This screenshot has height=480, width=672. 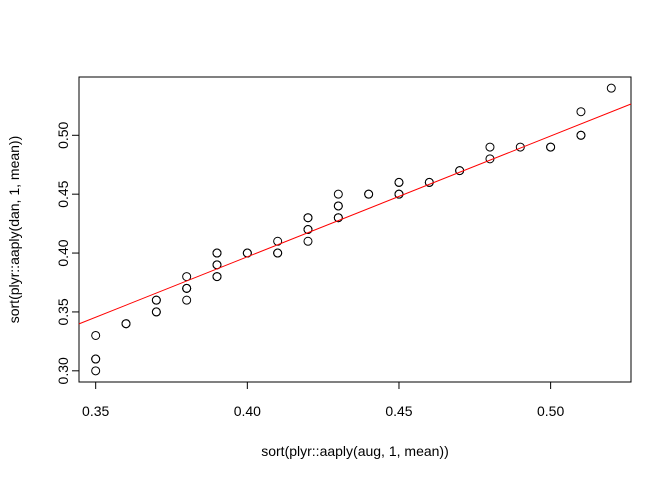 I want to click on y-tick-label: 0.30, so click(x=63, y=370).